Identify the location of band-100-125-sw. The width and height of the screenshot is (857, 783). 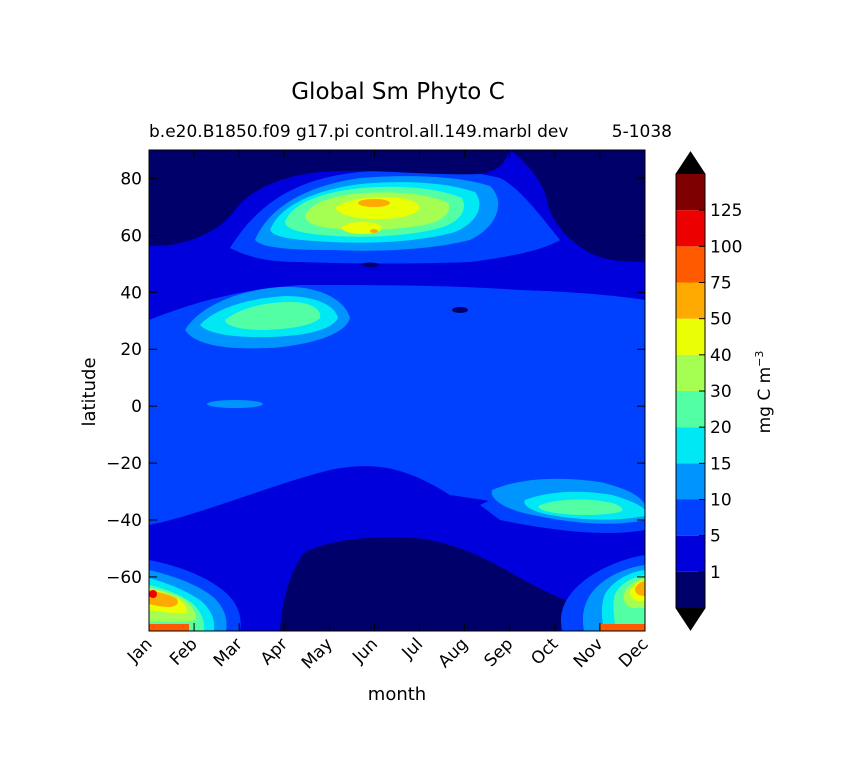
(153, 594).